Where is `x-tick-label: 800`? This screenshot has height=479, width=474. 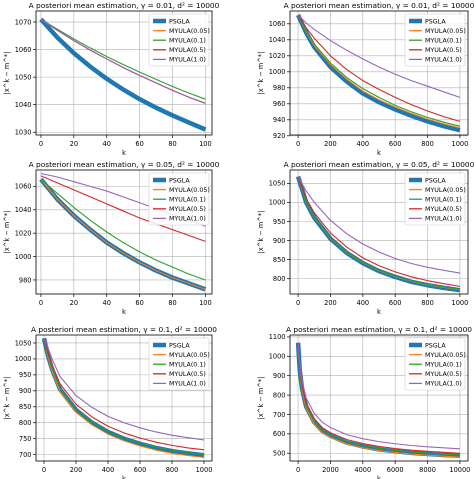 x-tick-label: 800 is located at coordinates (172, 470).